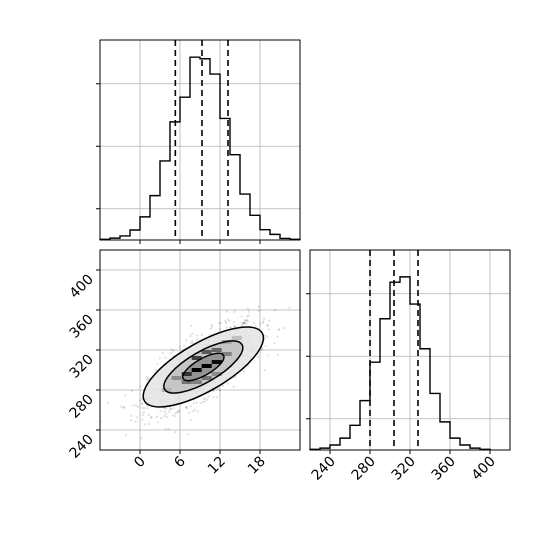 This screenshot has height=550, width=550. I want to click on x-tick-label: 360, so click(444, 469).